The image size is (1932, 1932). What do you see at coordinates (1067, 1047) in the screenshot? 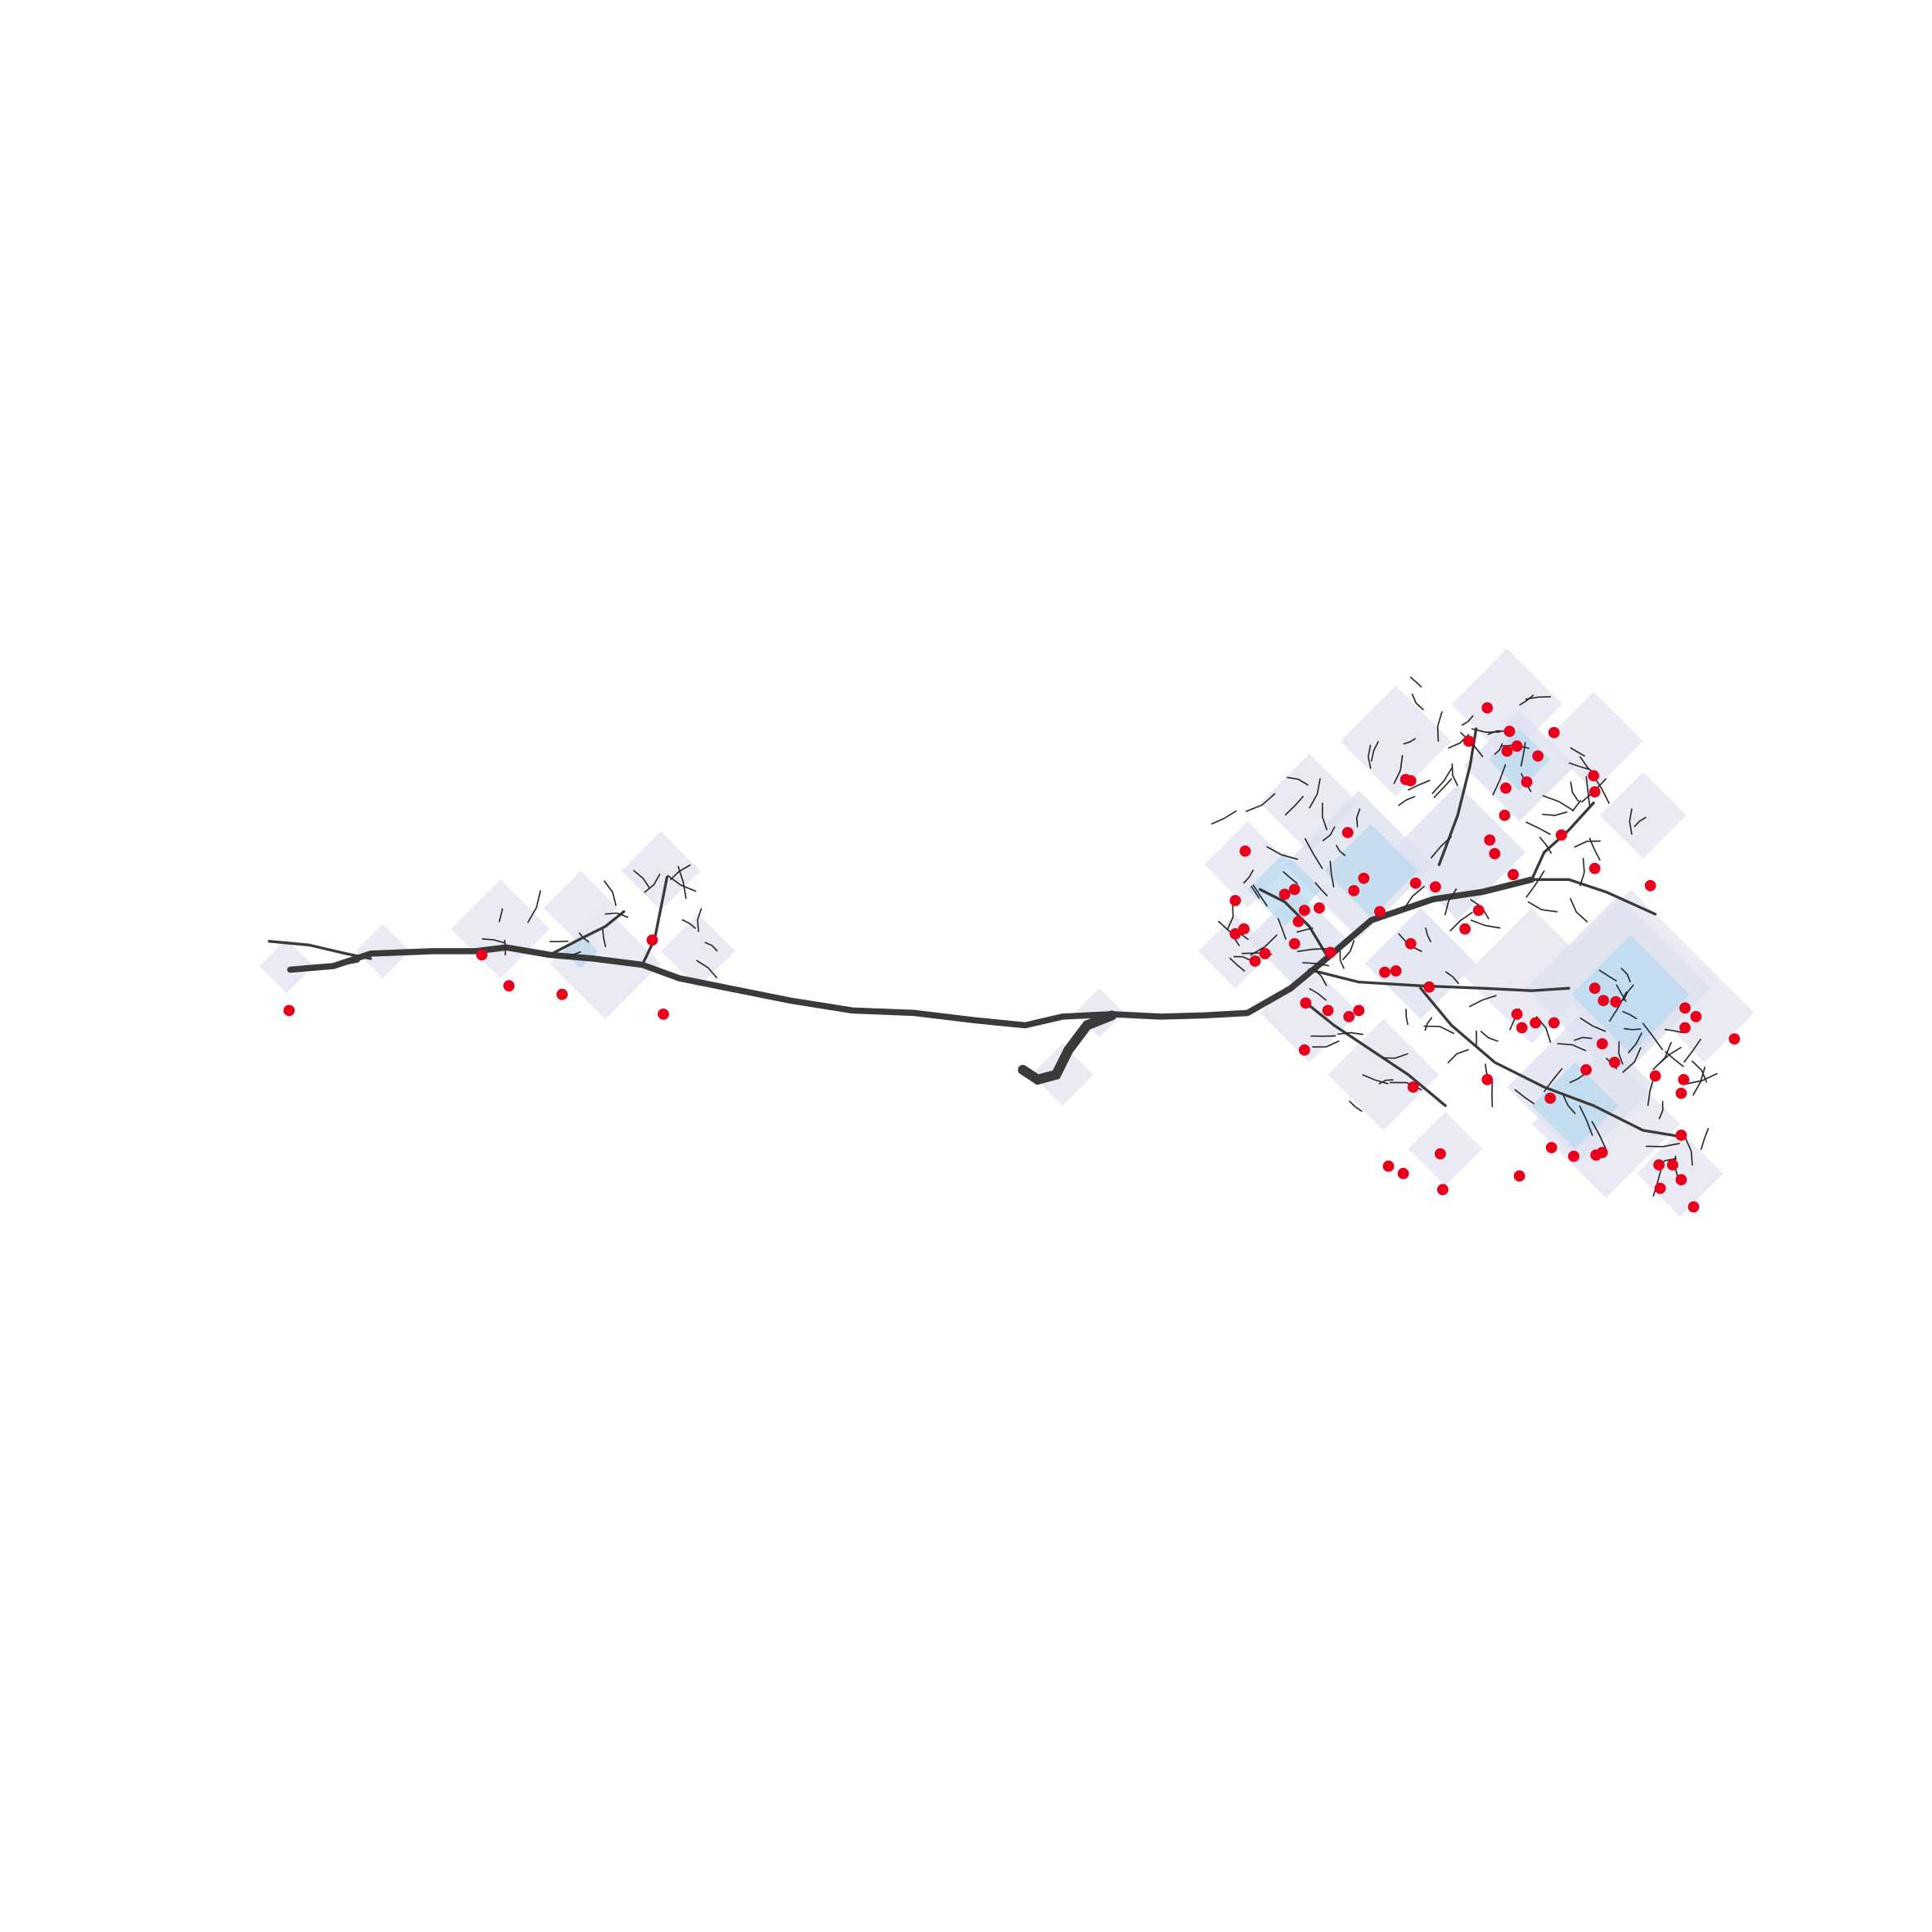
I see `trunk-hook` at bounding box center [1067, 1047].